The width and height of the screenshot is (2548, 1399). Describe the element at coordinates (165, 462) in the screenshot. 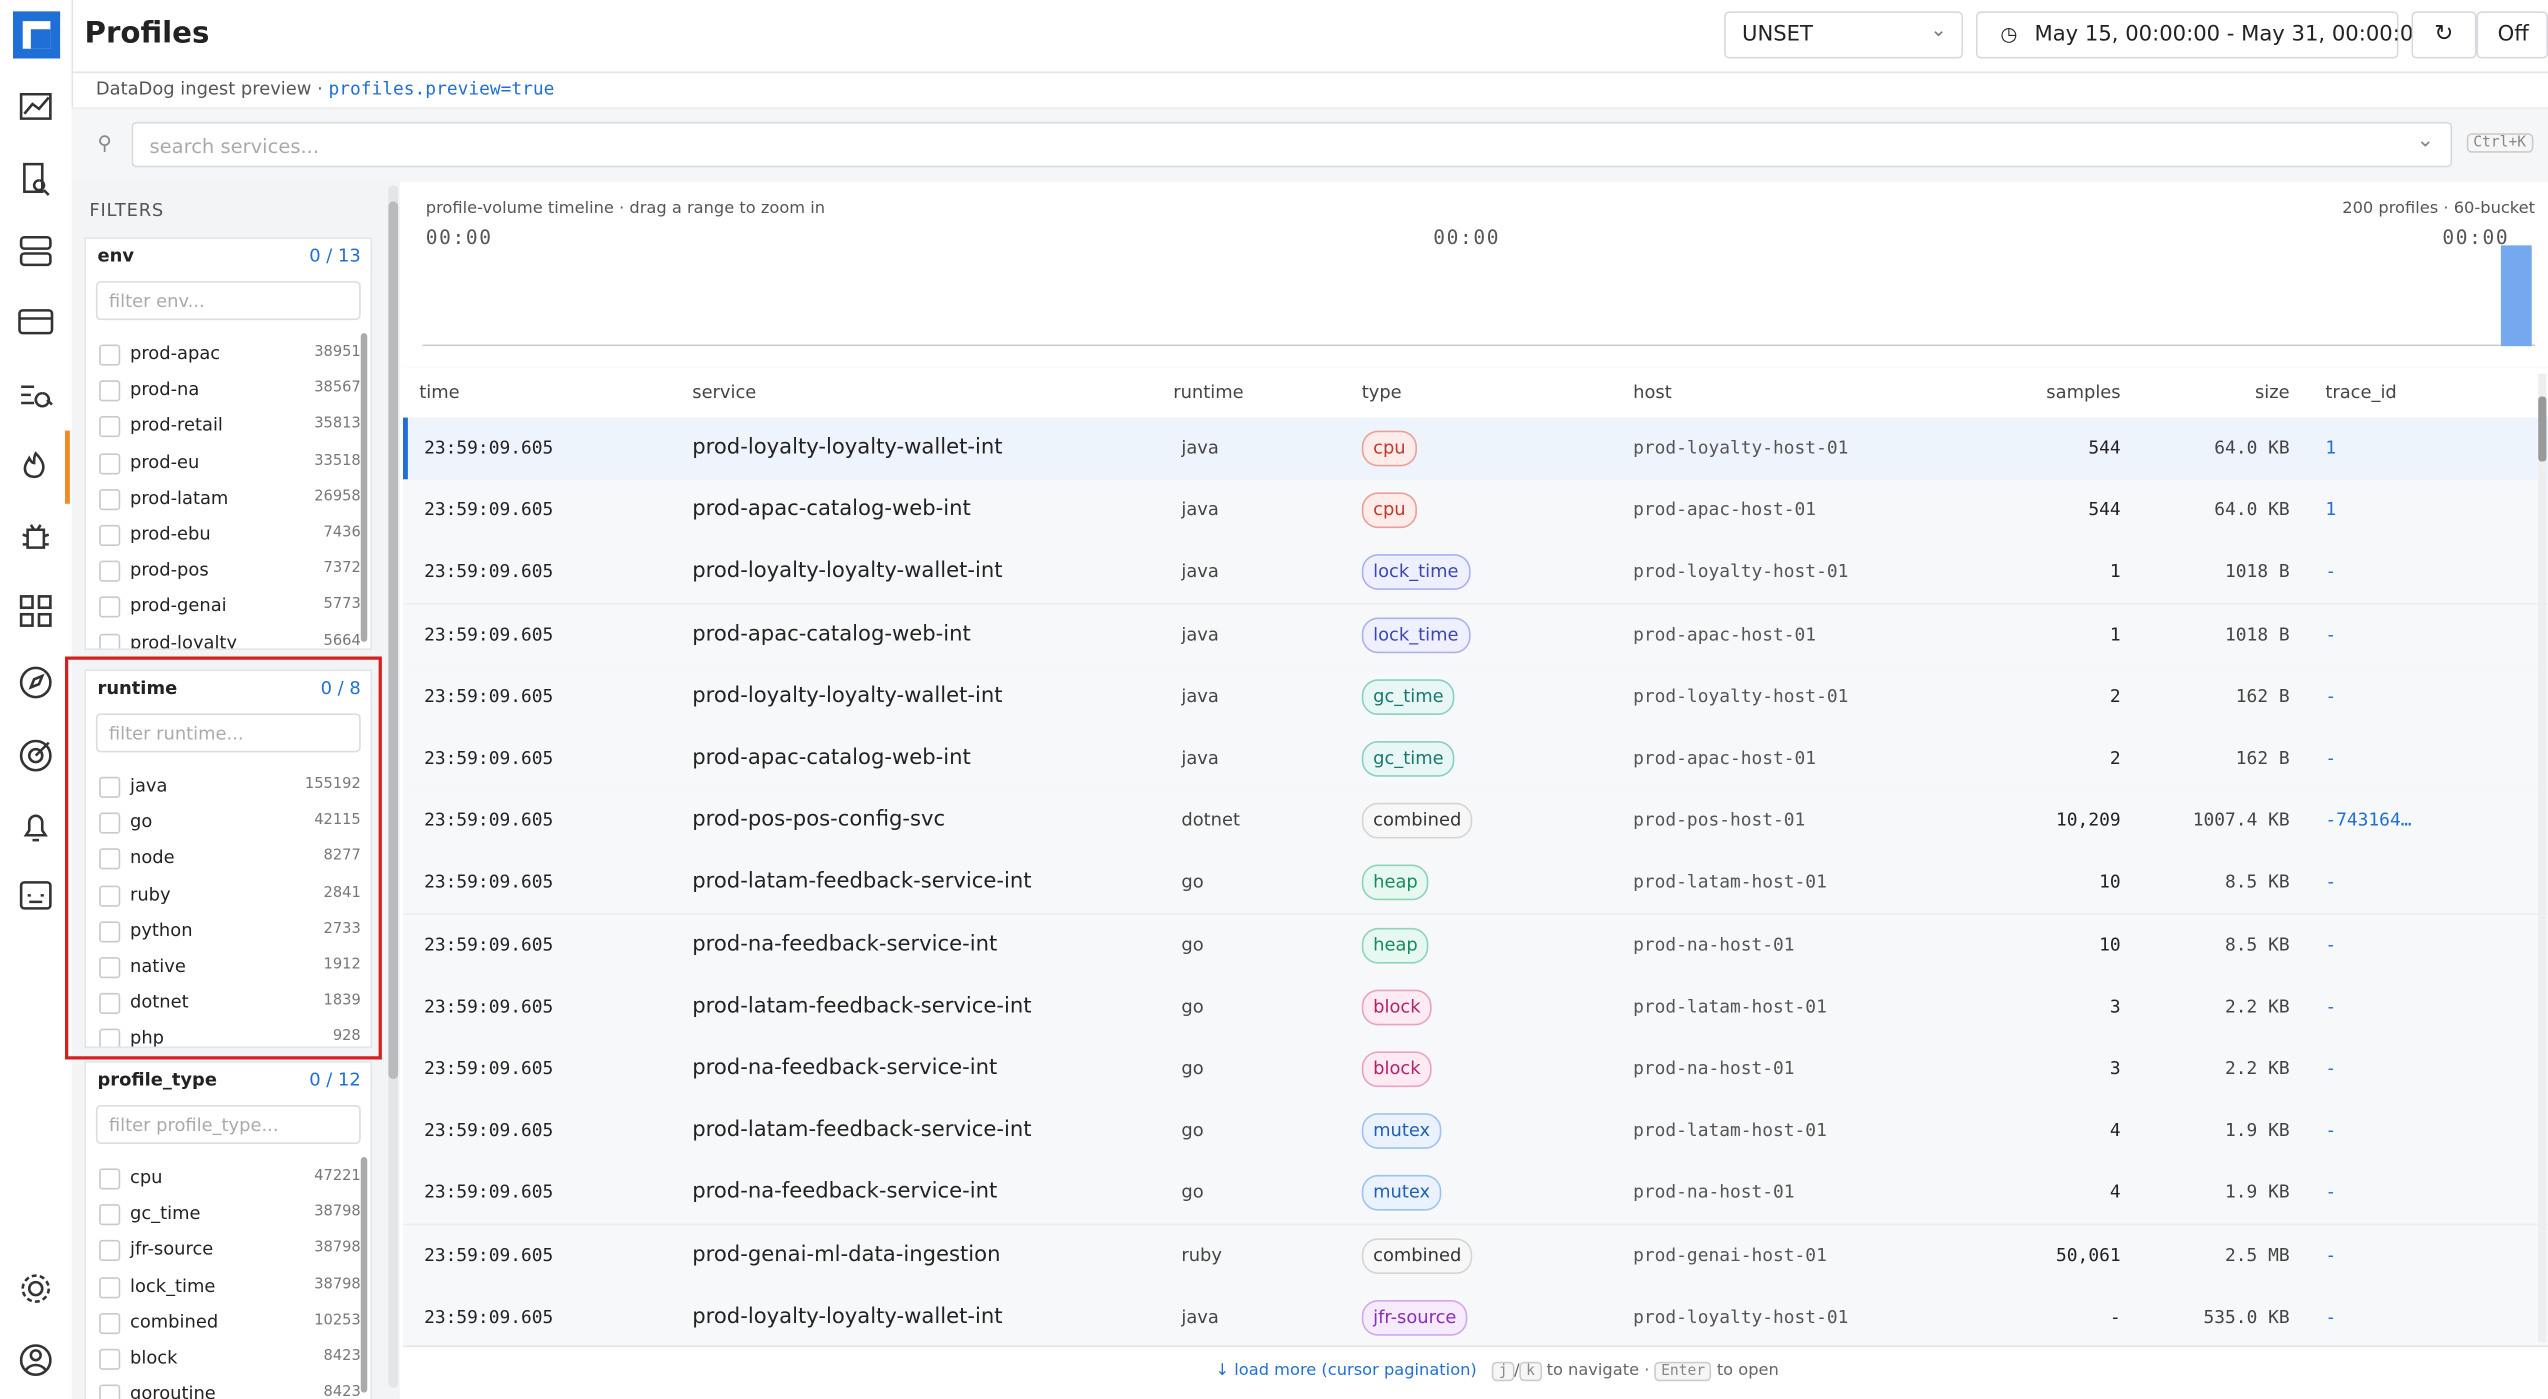

I see `filter-label: prod-eu` at that location.